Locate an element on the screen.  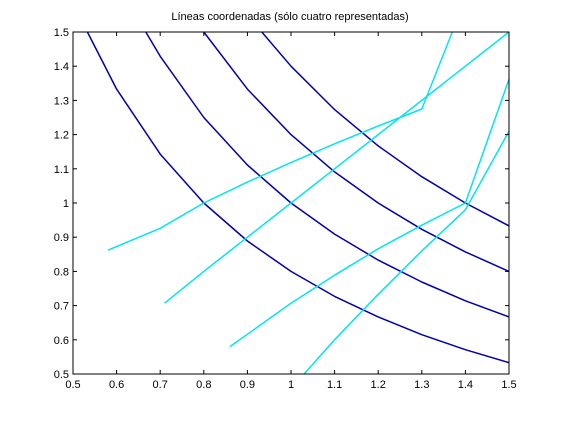
x-tick-label: 0.9 is located at coordinates (247, 385).